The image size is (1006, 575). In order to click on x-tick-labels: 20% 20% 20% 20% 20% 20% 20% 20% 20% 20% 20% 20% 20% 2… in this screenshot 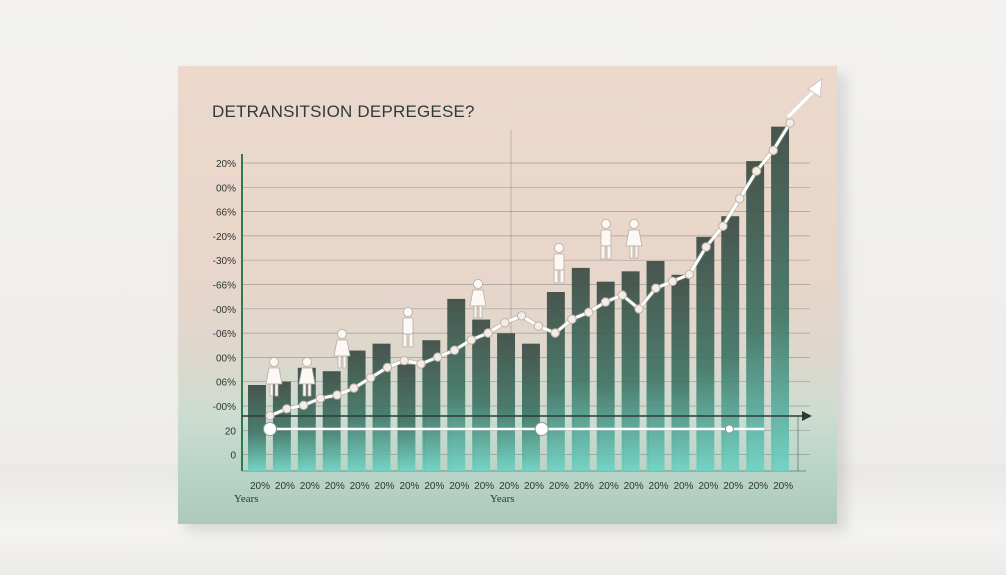, I will do `click(521, 486)`.